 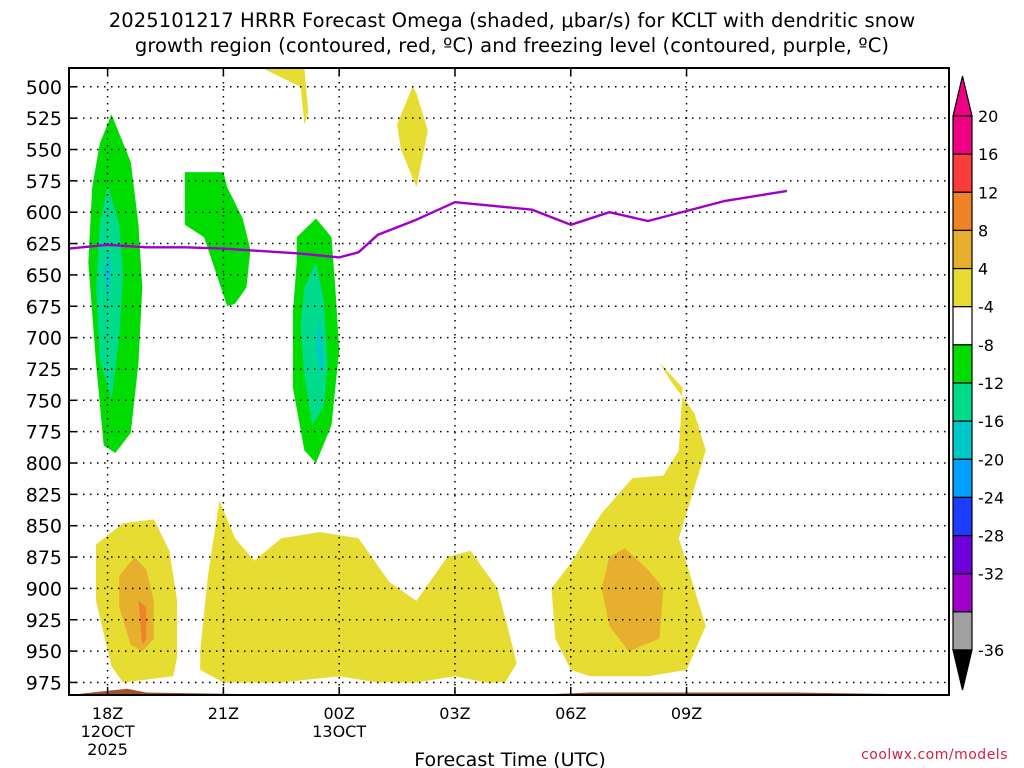 I want to click on colorbar-label--28: -28, so click(x=991, y=536).